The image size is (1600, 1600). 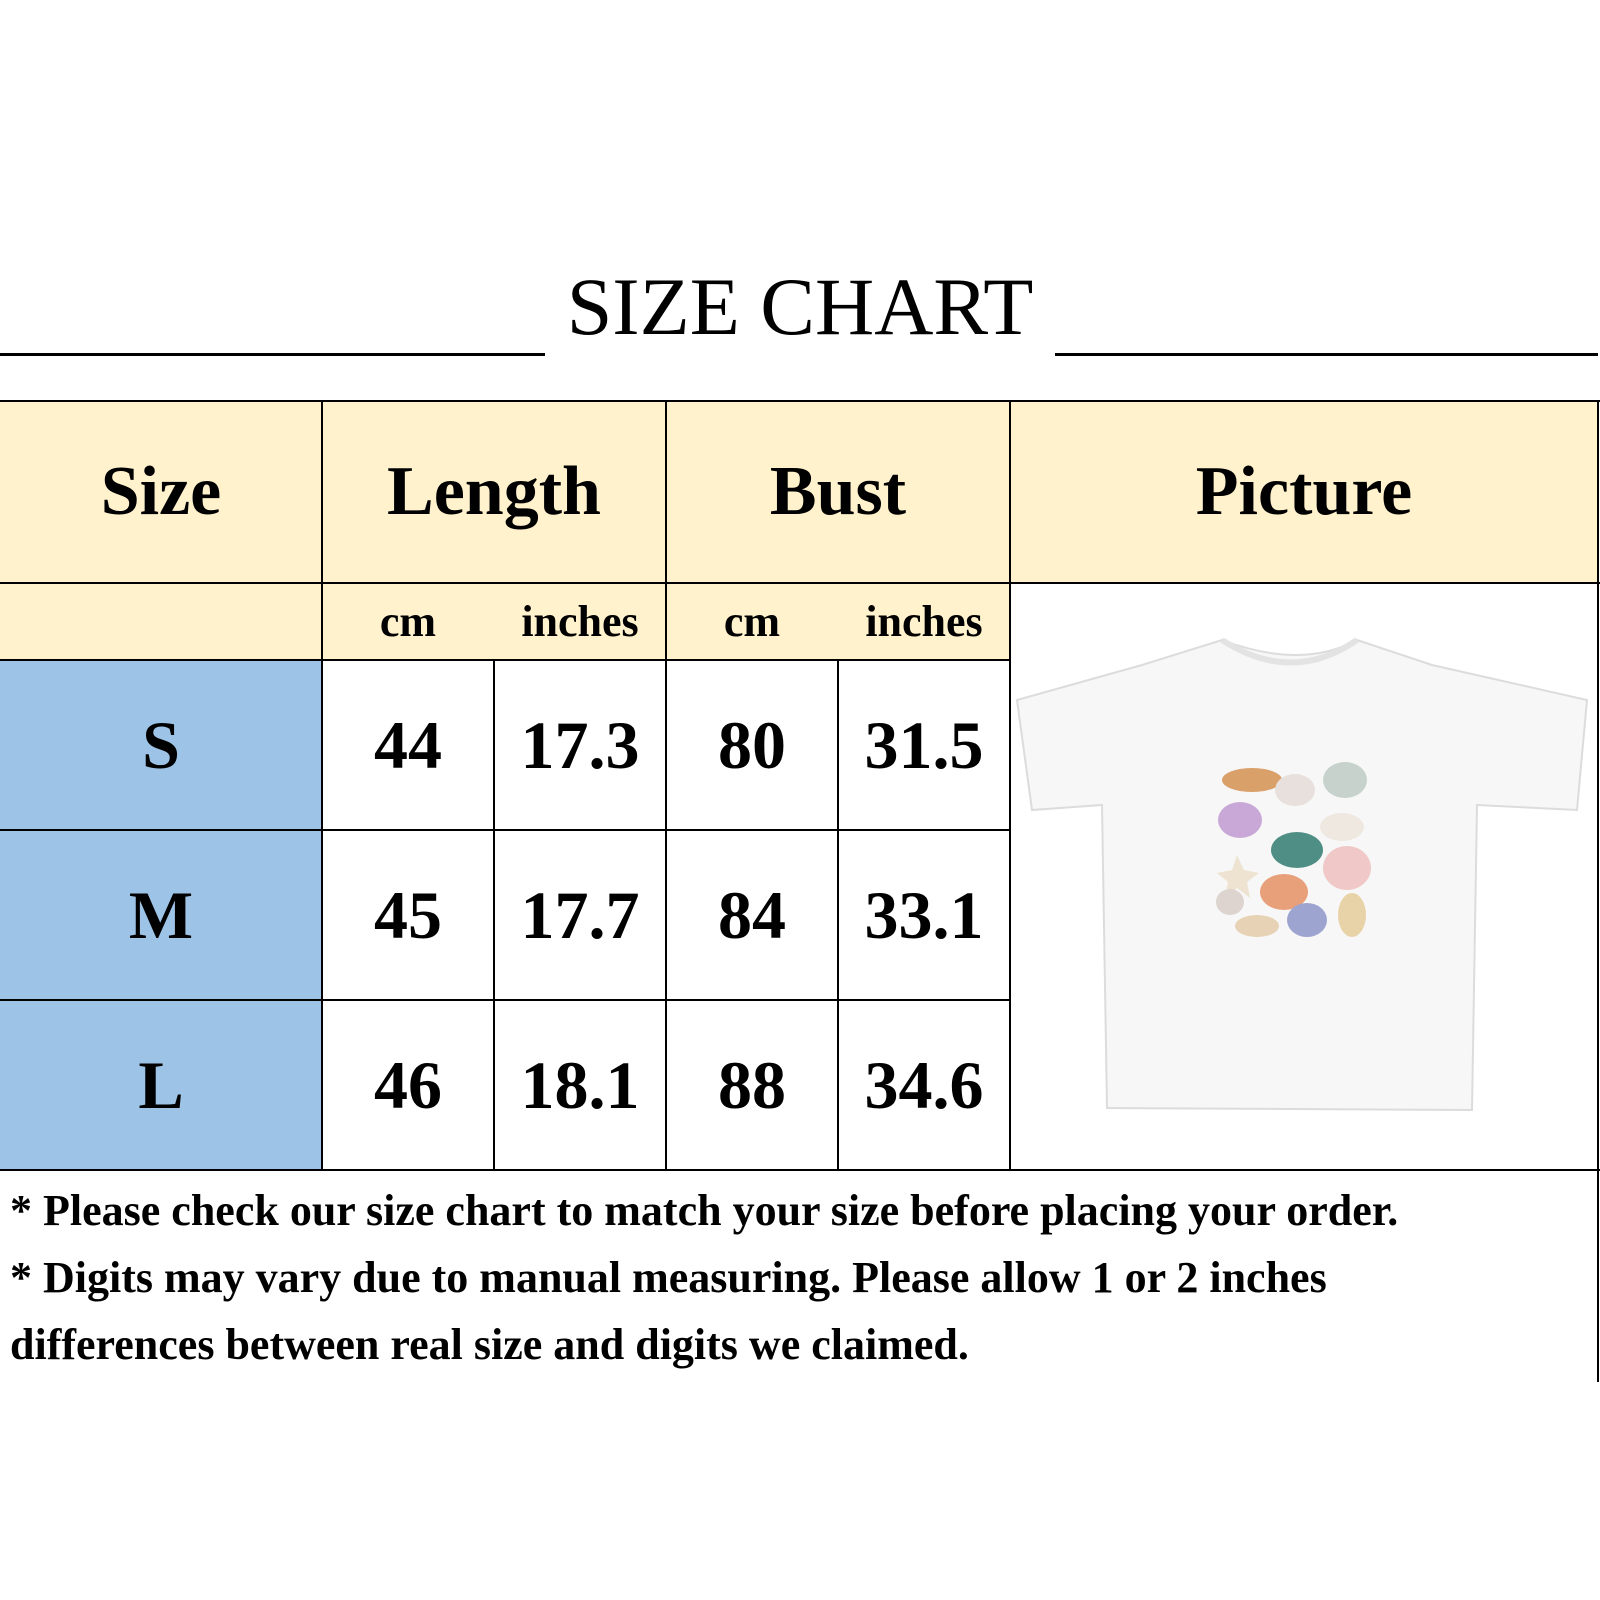 I want to click on border-units-bottom, so click(x=505, y=660).